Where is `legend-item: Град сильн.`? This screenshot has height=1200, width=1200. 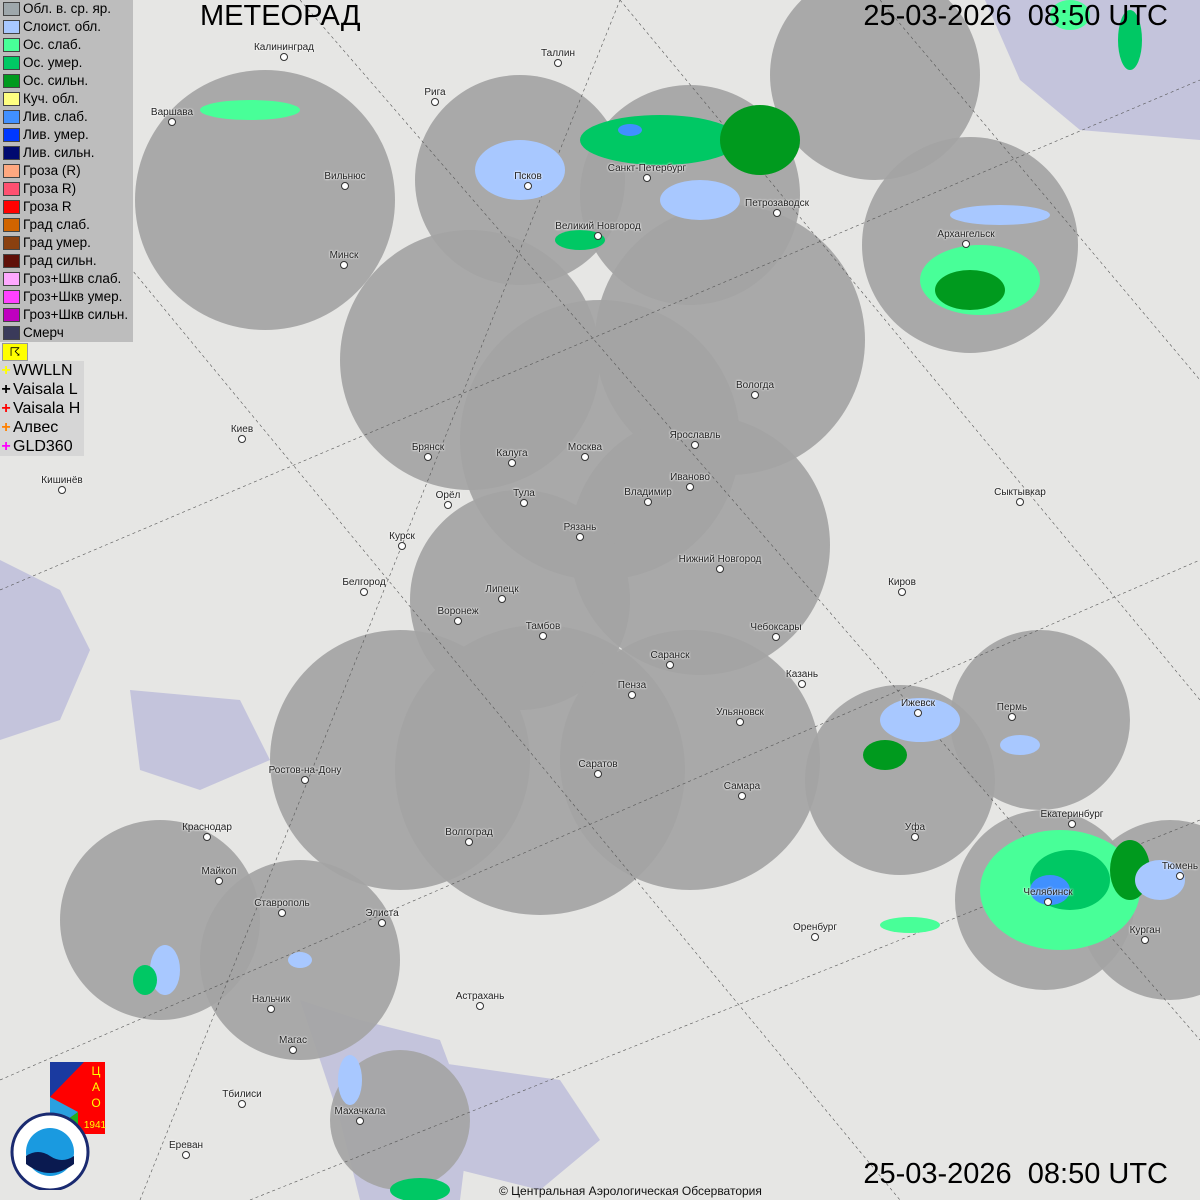 legend-item: Град сильн. is located at coordinates (66, 261).